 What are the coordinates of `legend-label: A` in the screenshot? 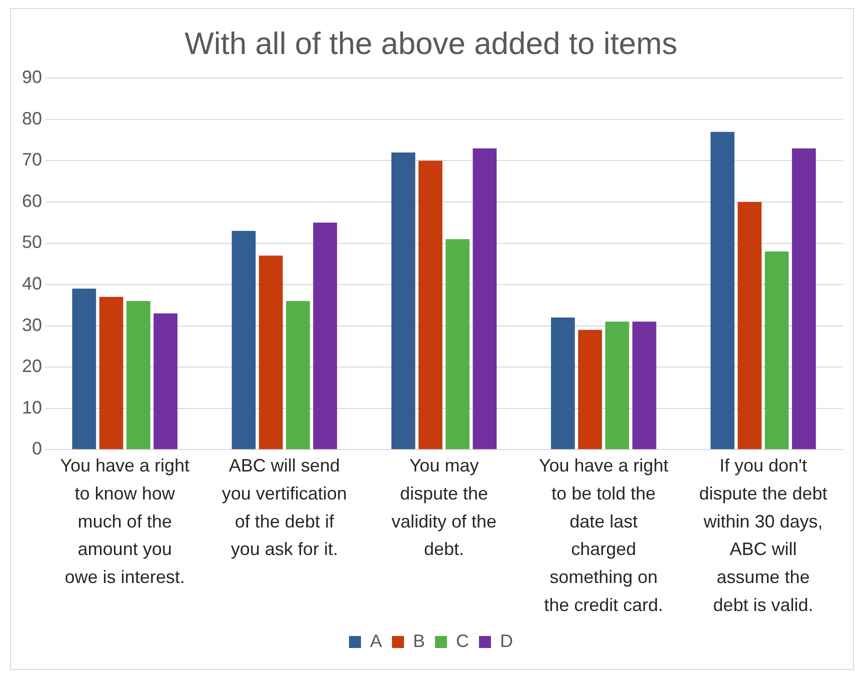 It's located at (376, 640).